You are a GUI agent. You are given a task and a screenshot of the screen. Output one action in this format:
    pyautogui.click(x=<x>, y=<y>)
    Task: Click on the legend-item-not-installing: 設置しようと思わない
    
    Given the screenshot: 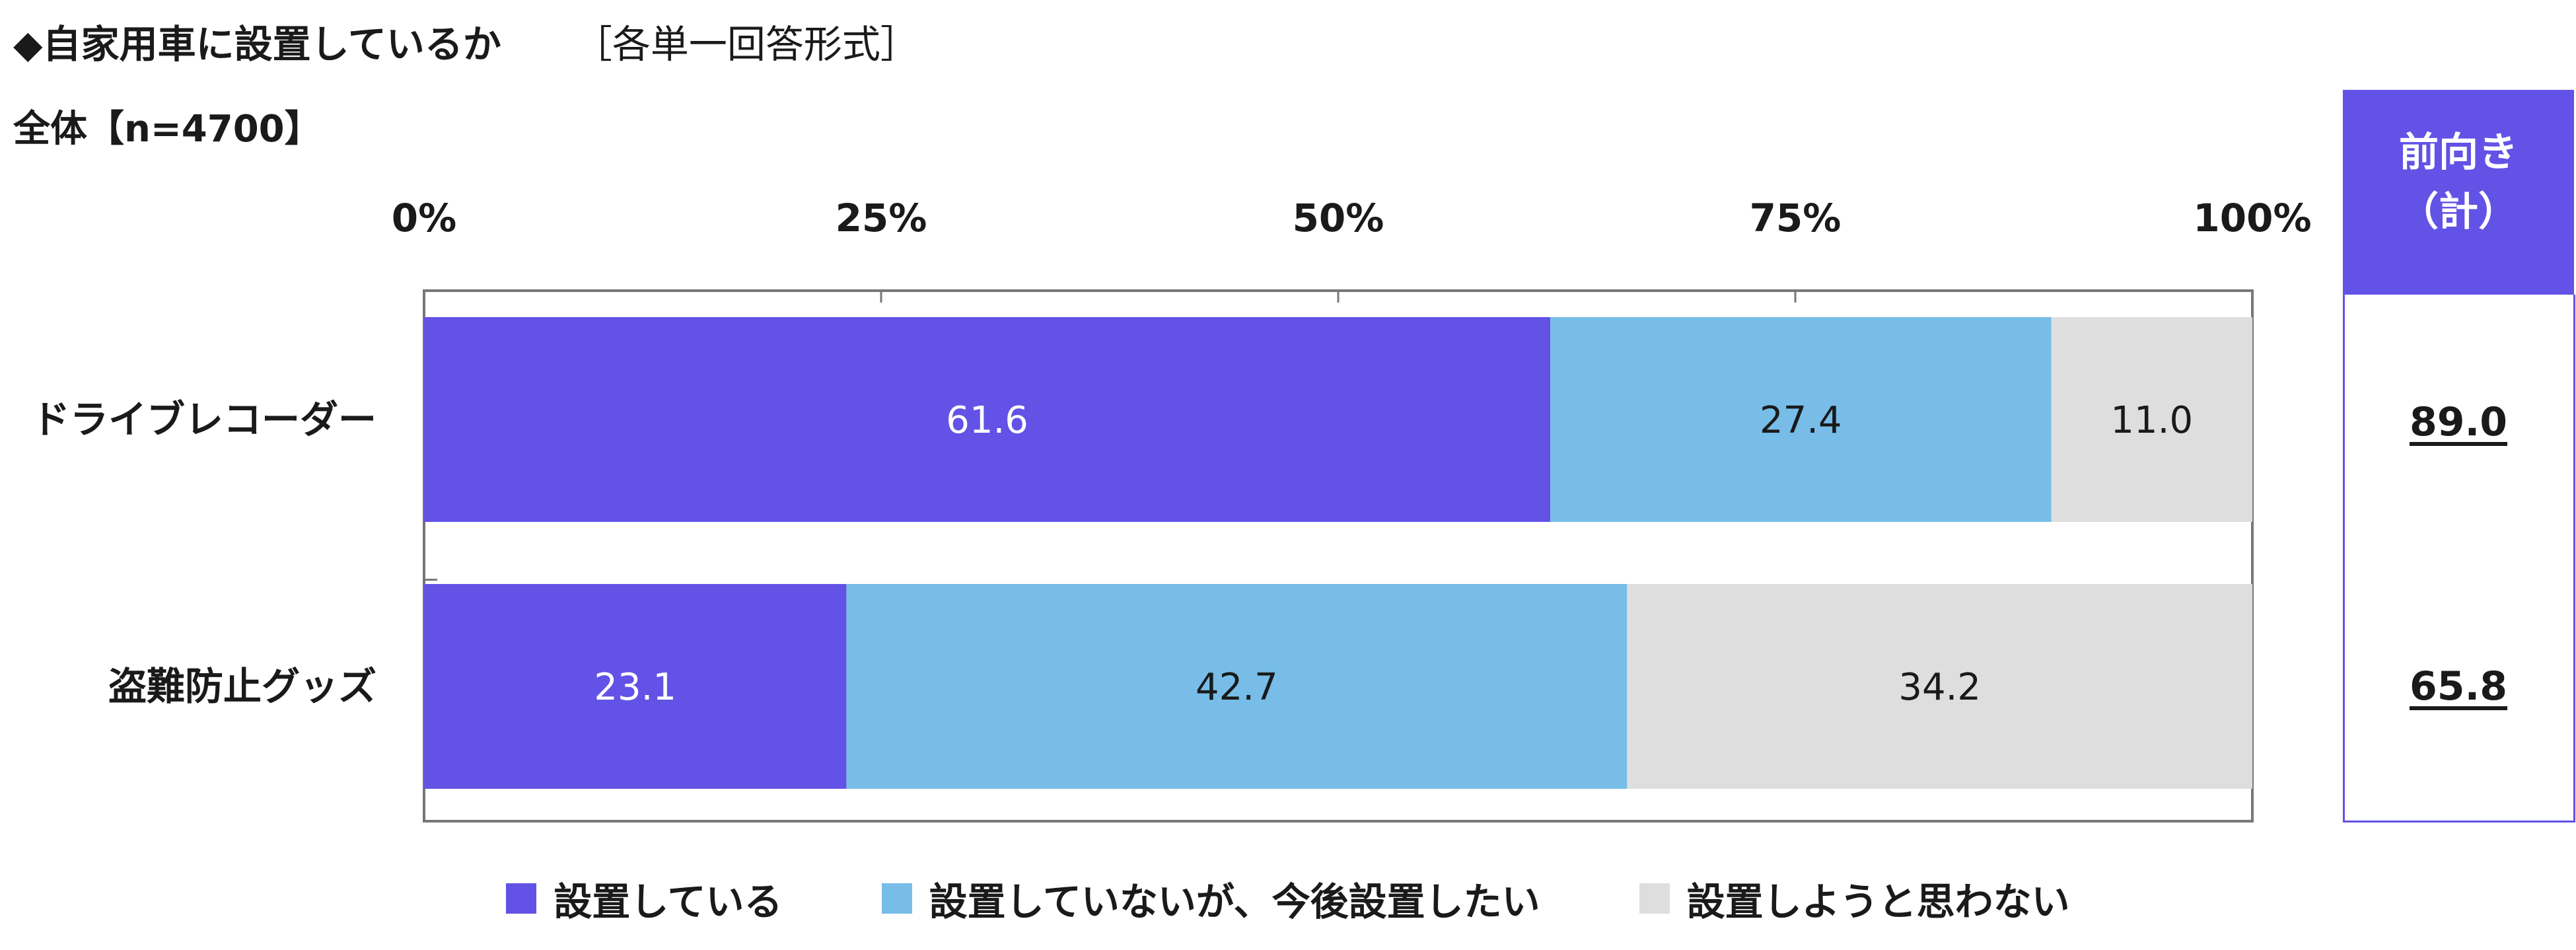 What is the action you would take?
    pyautogui.click(x=1855, y=898)
    